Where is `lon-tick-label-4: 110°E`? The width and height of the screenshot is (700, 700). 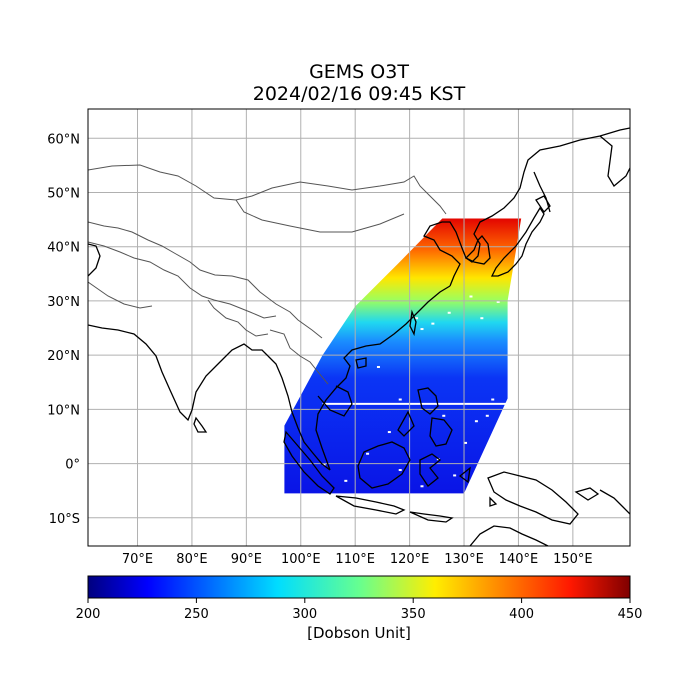
lon-tick-label-4: 110°E is located at coordinates (355, 559).